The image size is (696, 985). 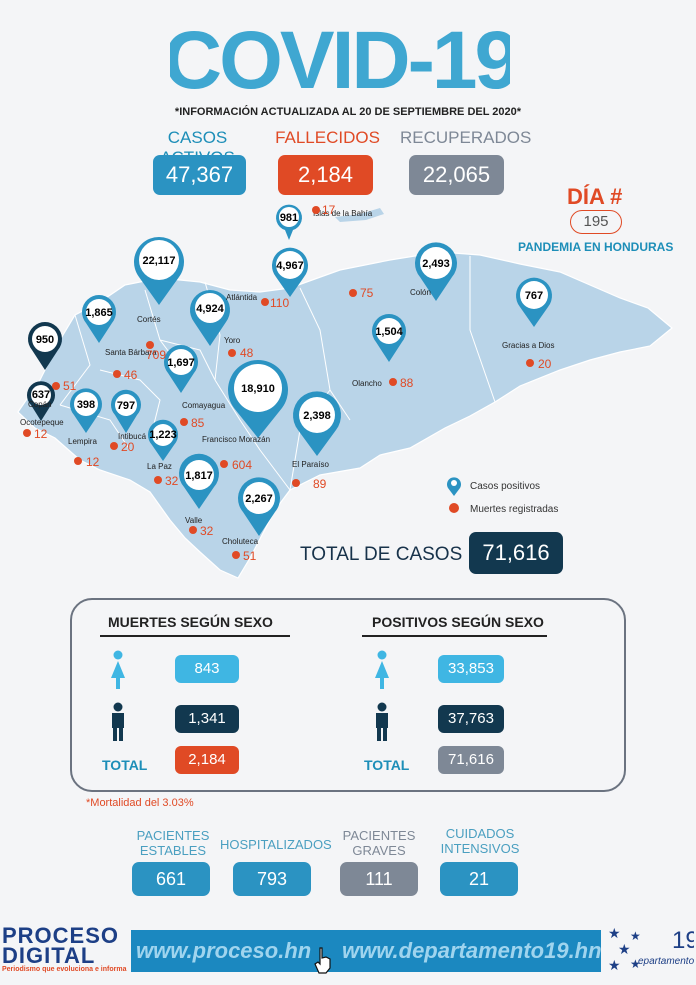 What do you see at coordinates (207, 719) in the screenshot?
I see `deaths-male-value: 1,341` at bounding box center [207, 719].